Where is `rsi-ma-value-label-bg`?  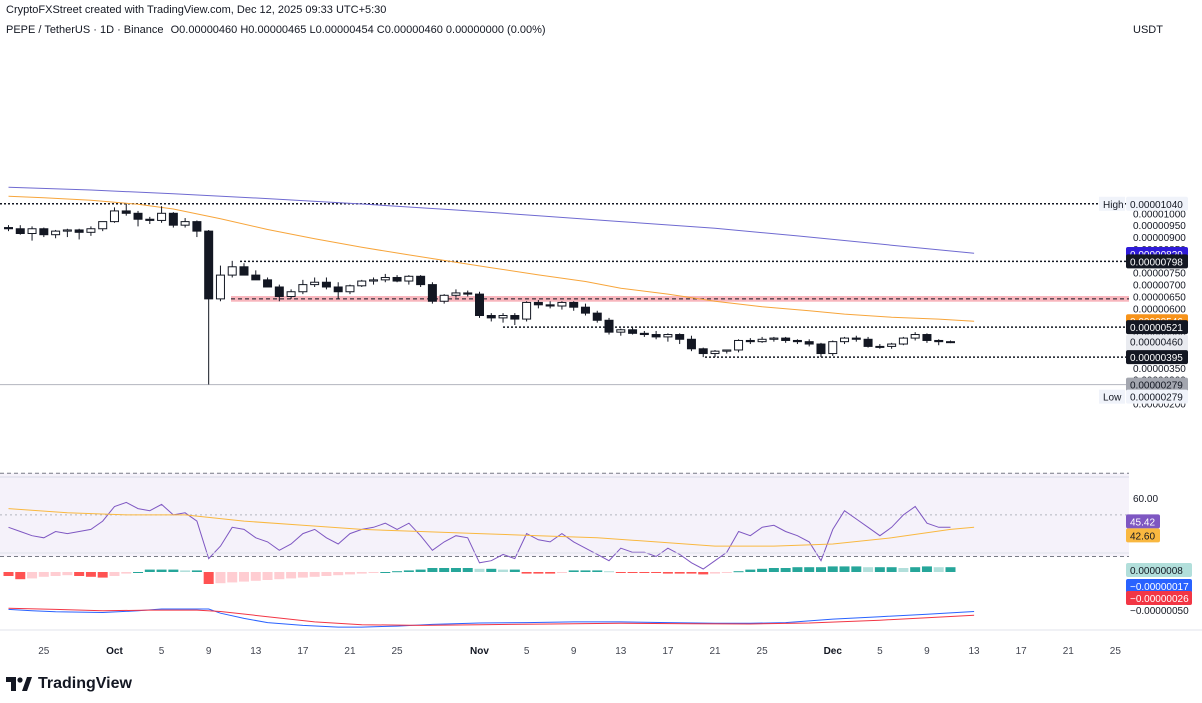
rsi-ma-value-label-bg is located at coordinates (1143, 535).